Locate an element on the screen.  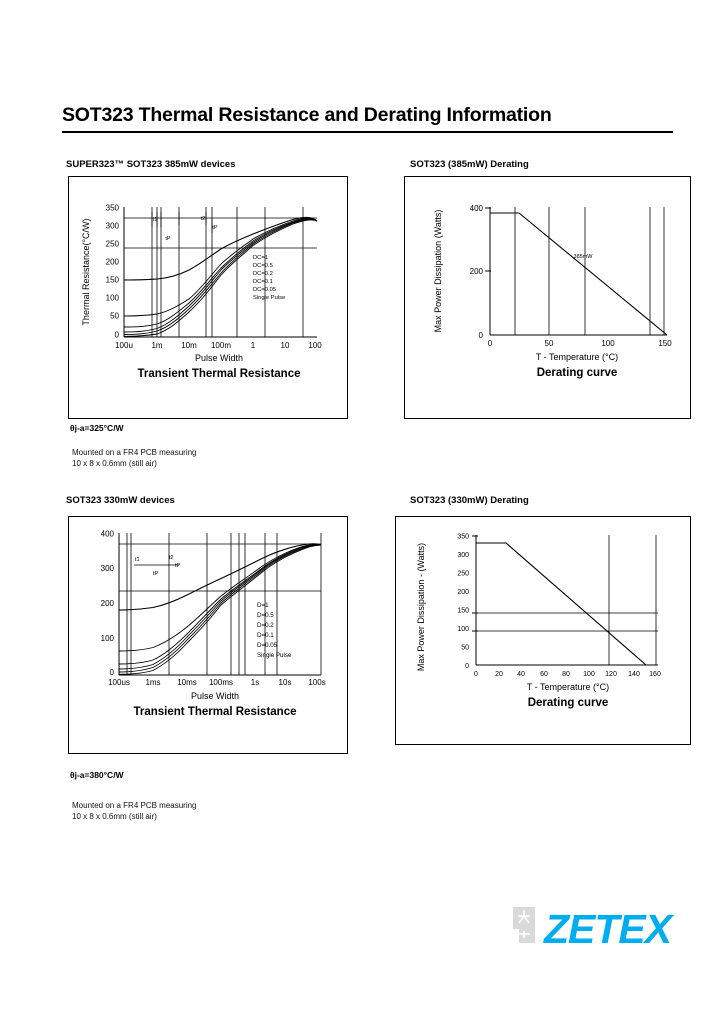
xtick: 10s is located at coordinates (285, 682).